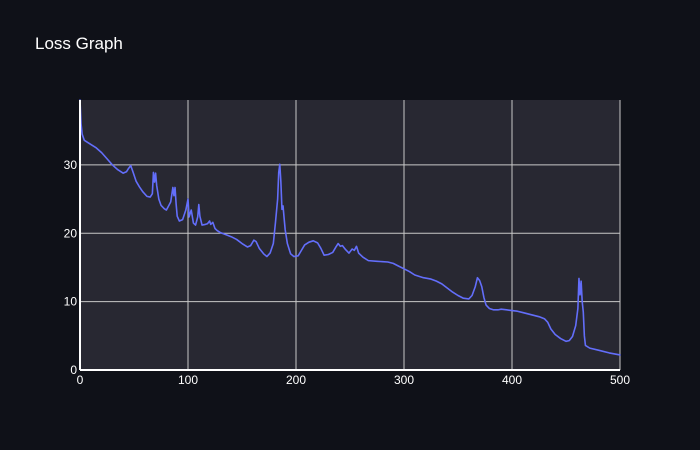  Describe the element at coordinates (296, 380) in the screenshot. I see `x-tick-label: 200` at that location.